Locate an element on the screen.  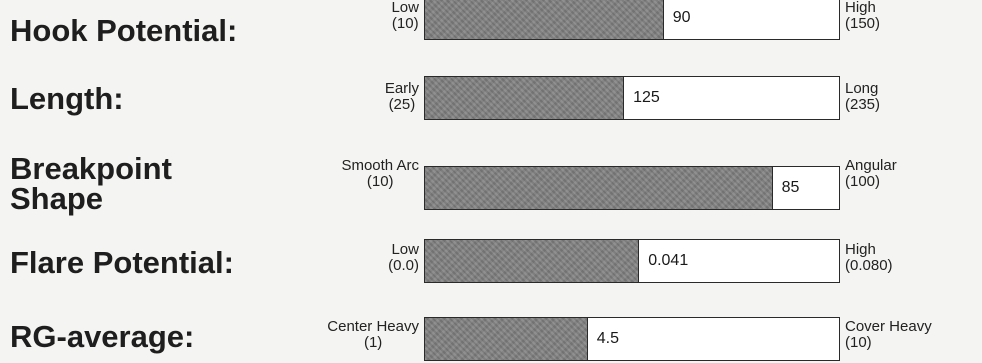
rating-value: 90 is located at coordinates (681, 17).